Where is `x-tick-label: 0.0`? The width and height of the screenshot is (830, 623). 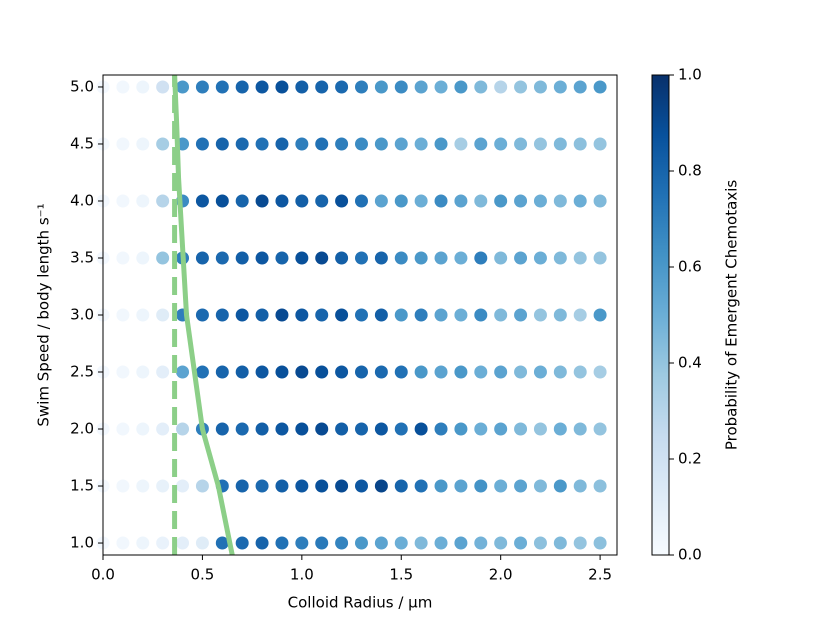
x-tick-label: 0.0 is located at coordinates (103, 575).